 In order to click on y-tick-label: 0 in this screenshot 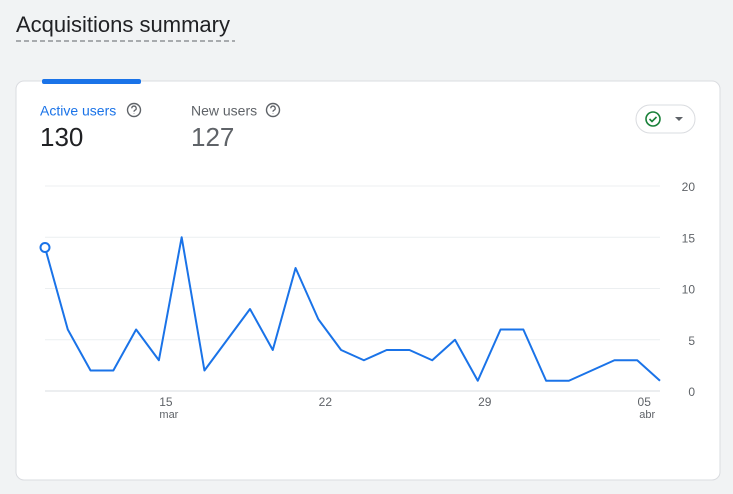, I will do `click(691, 392)`.